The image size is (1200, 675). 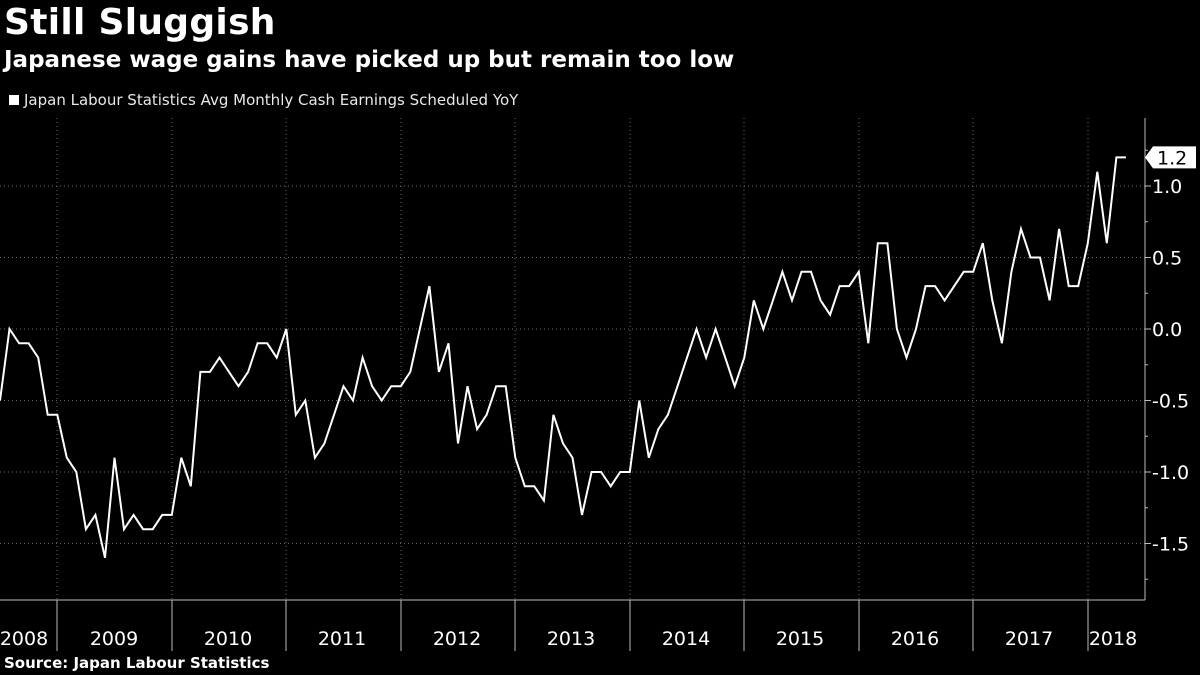 What do you see at coordinates (1113, 639) in the screenshot?
I see `x-tick-label: 2018` at bounding box center [1113, 639].